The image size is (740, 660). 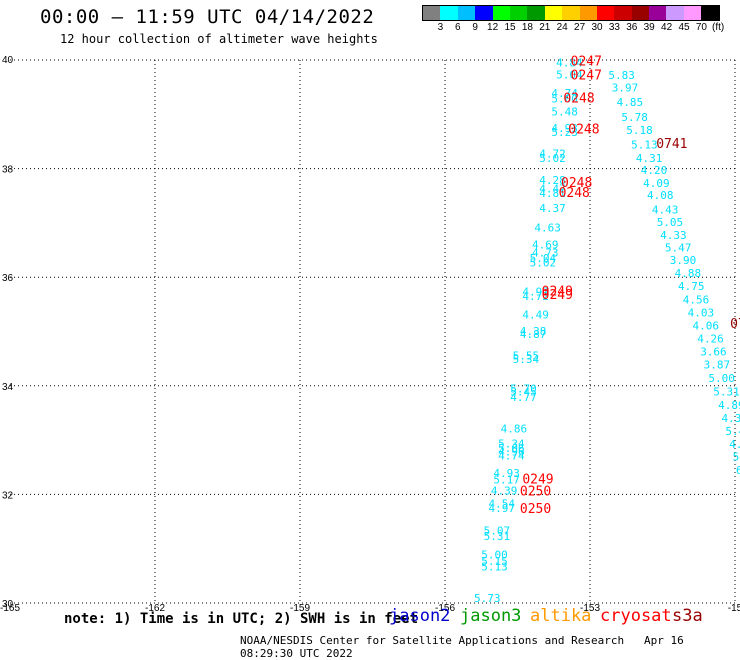 I want to click on wave-height-label: 4.89, so click(x=729, y=405).